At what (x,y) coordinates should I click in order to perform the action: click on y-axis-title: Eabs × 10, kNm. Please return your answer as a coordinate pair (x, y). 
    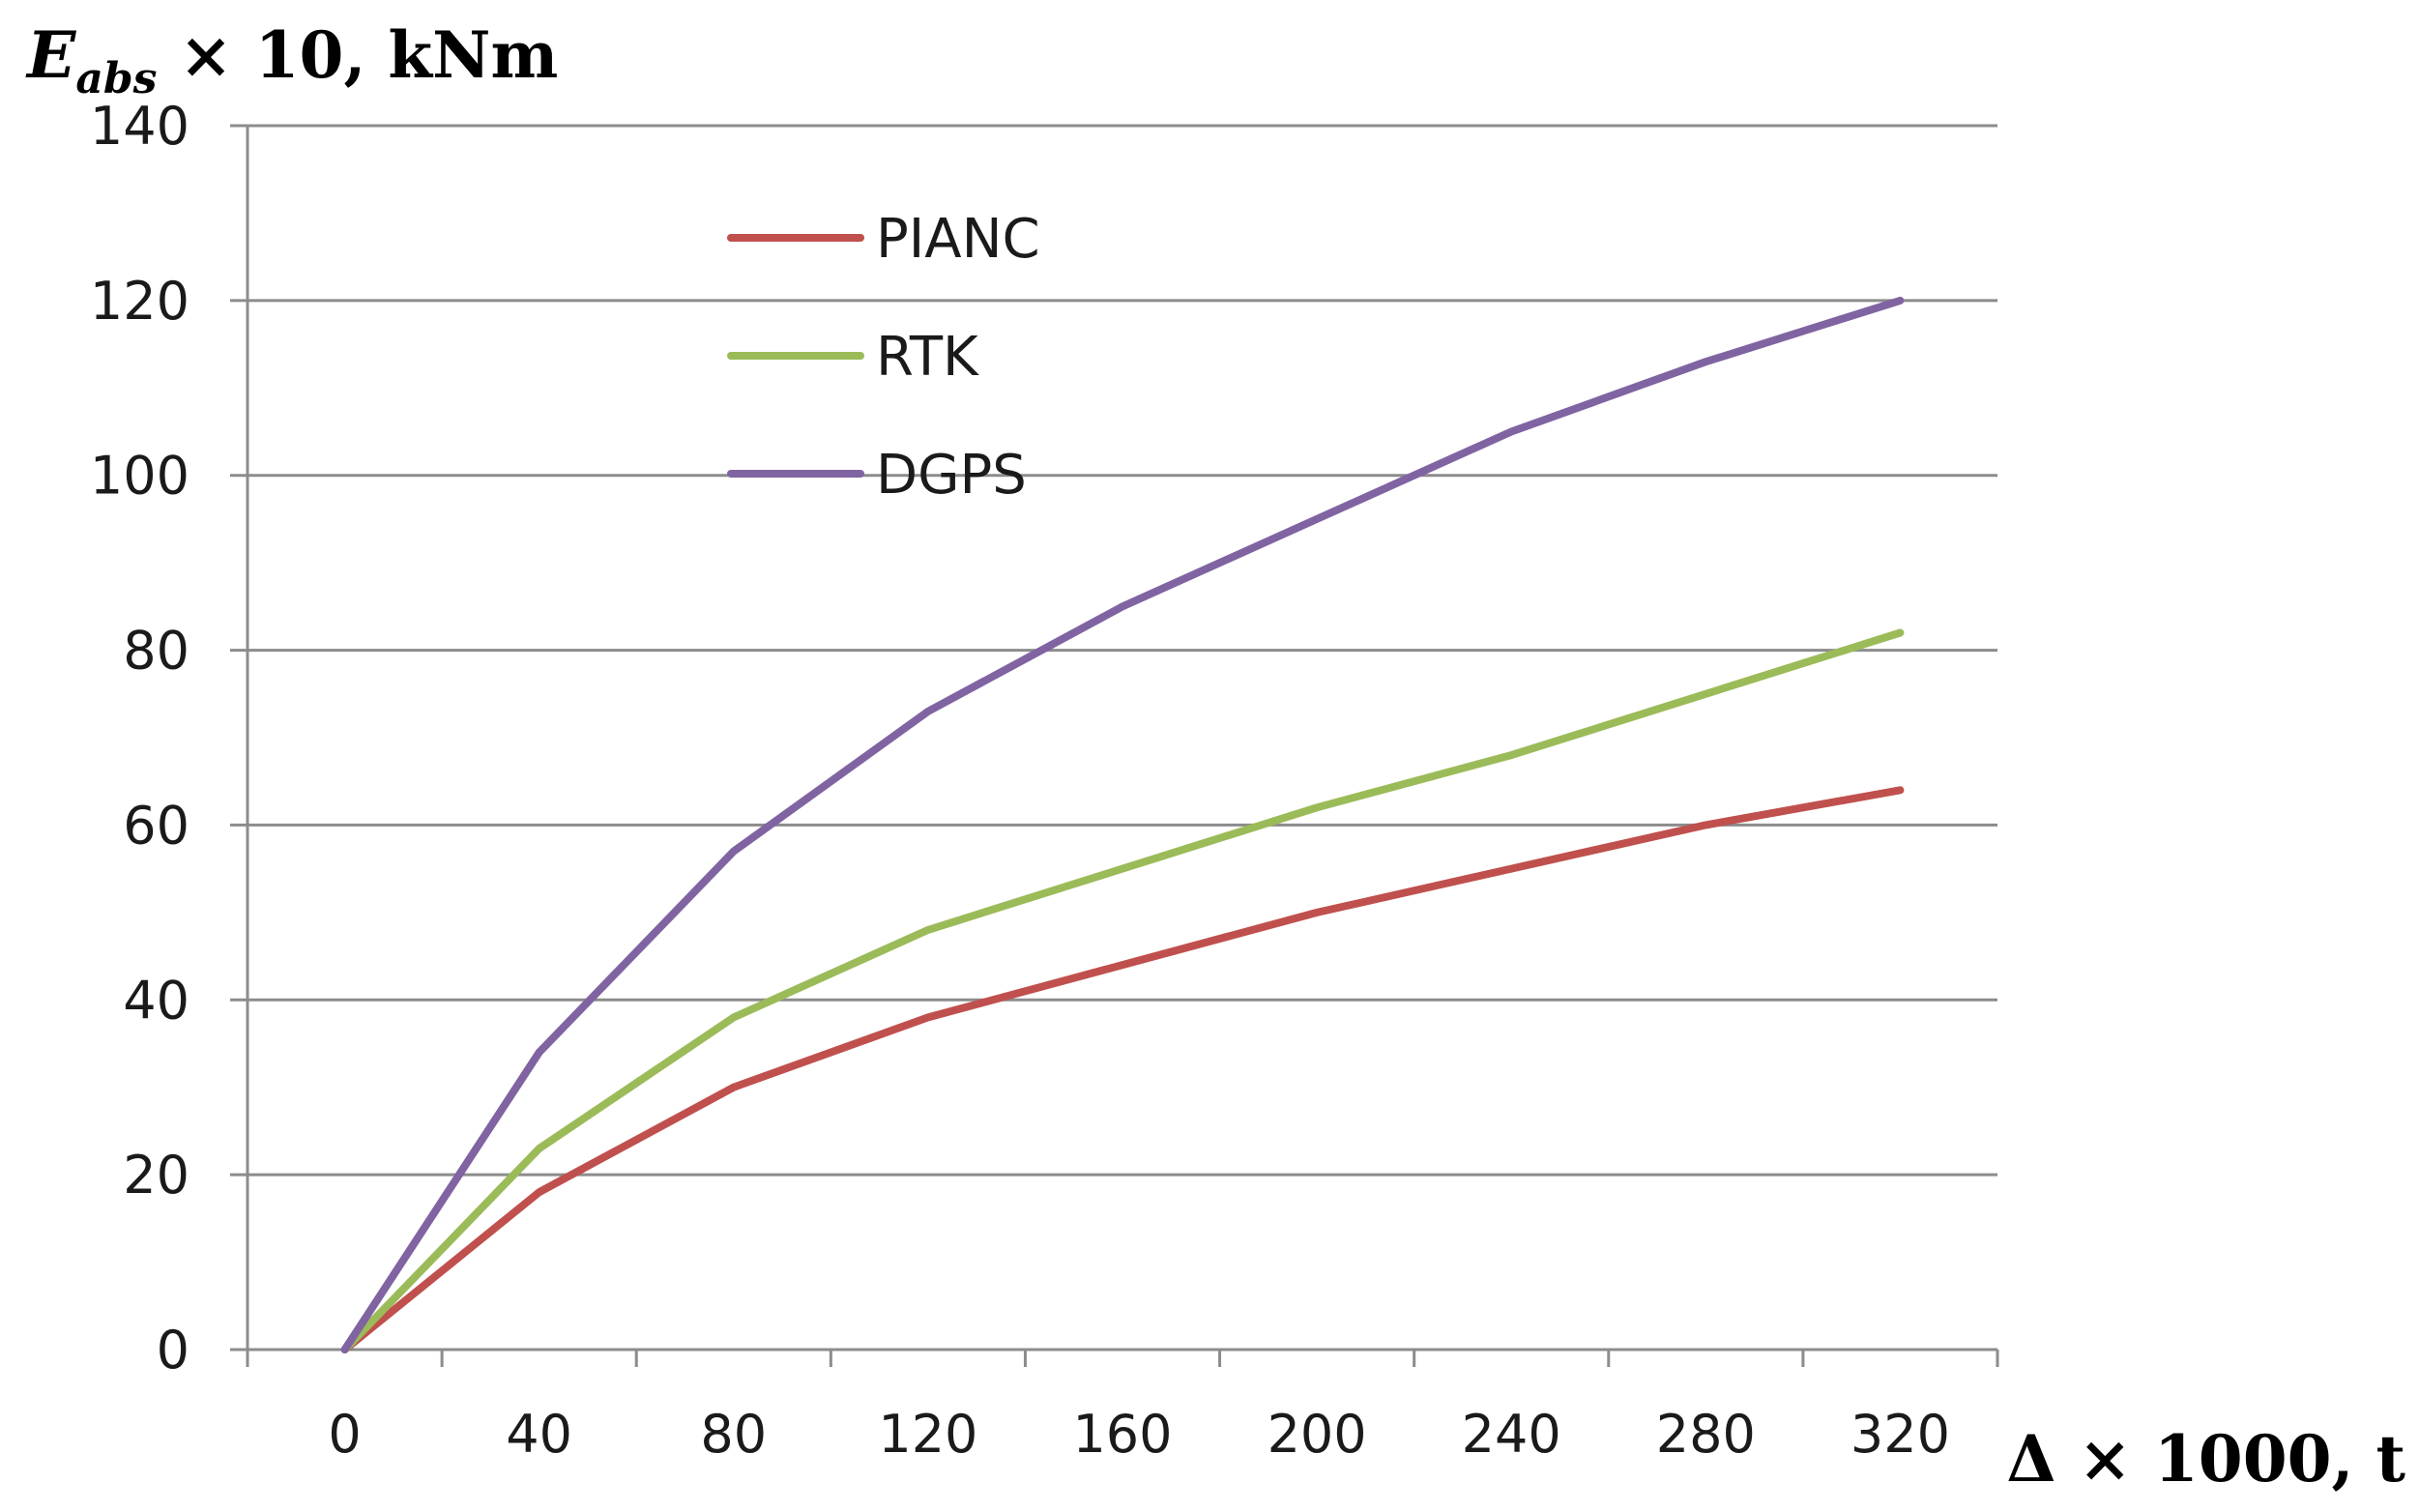
    Looking at the image, I should click on (291, 60).